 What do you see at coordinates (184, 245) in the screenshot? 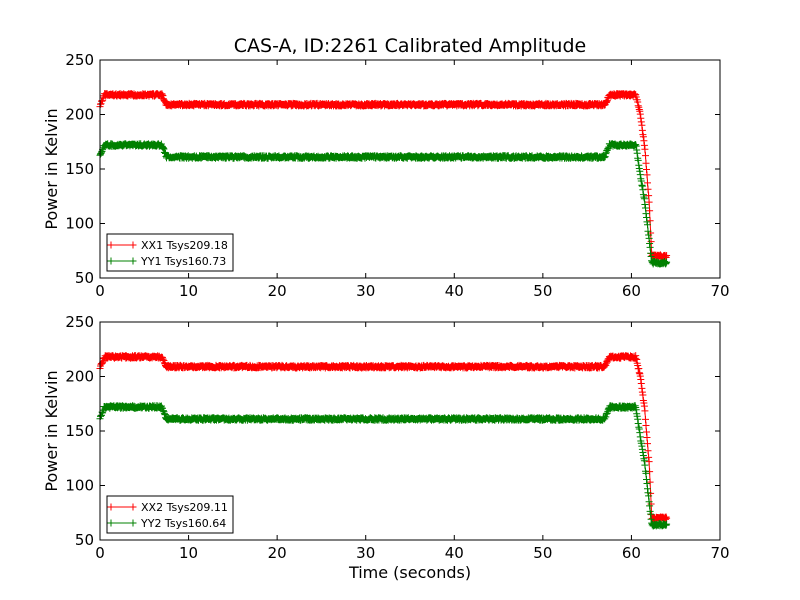
I see `legend-entry-label: XX1 Tsys209.18` at bounding box center [184, 245].